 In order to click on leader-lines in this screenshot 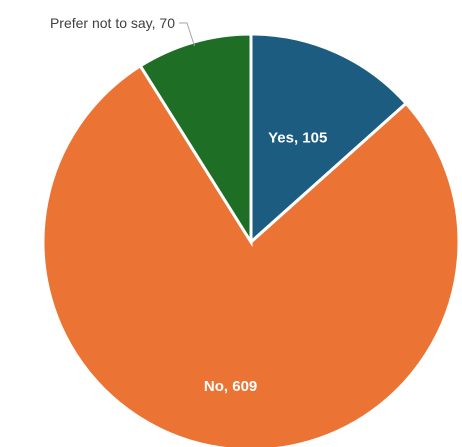, I will do `click(187, 34)`.